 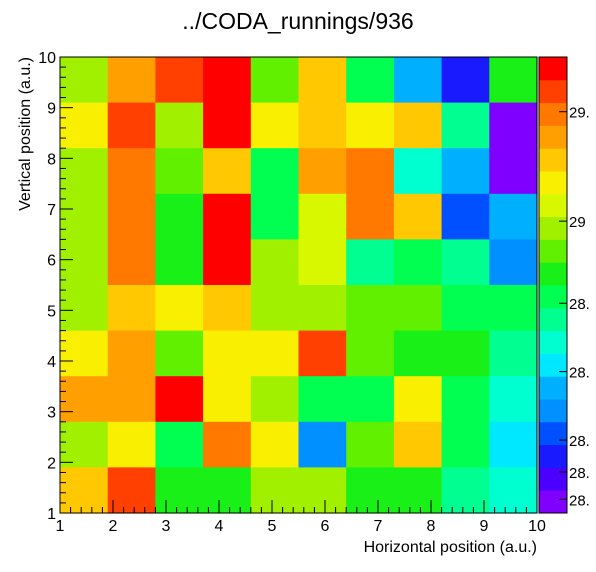 I want to click on y-axis: 1 2 3 4 5 6 7 8 9 10, so click(x=55, y=286).